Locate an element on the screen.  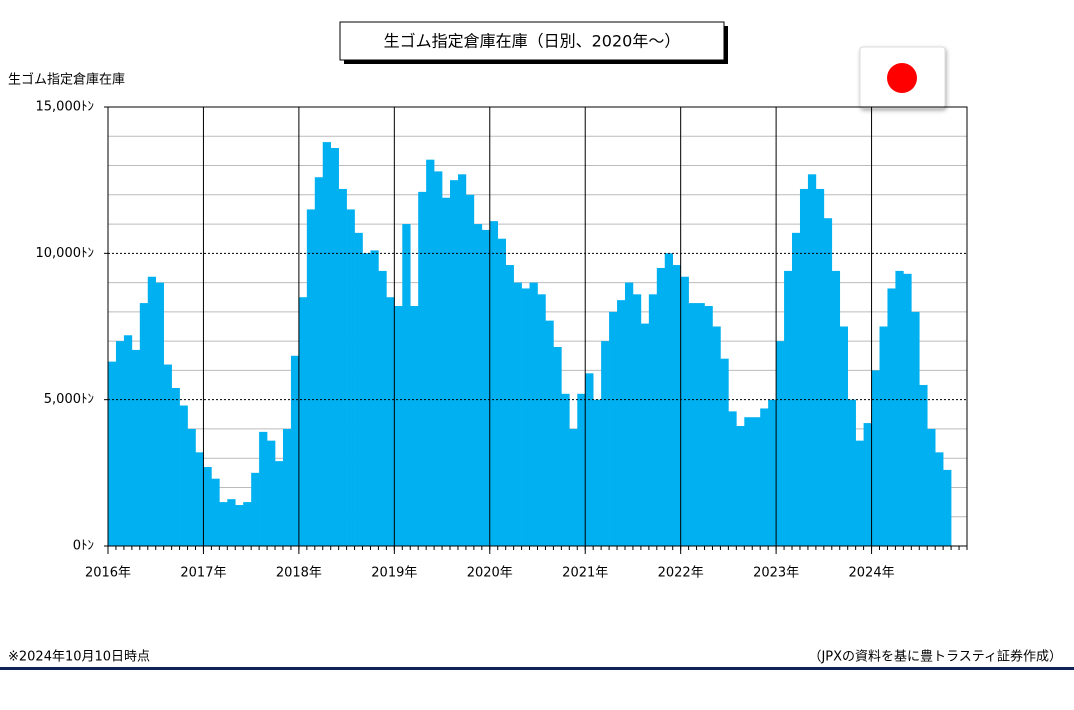
x-tick-label: 2021年 is located at coordinates (585, 573).